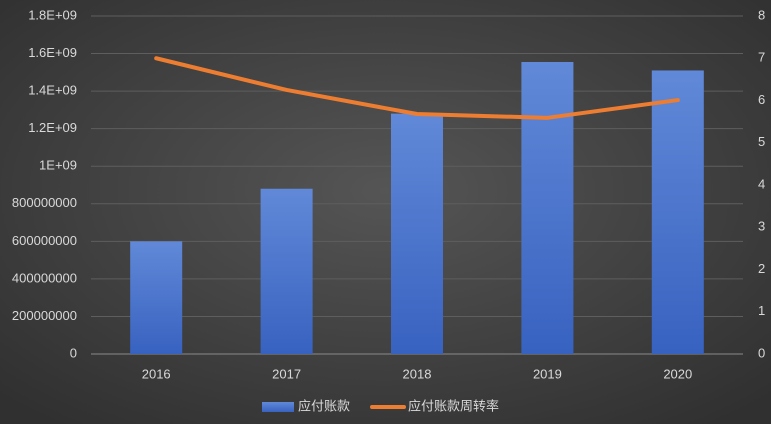 The width and height of the screenshot is (771, 424). Describe the element at coordinates (417, 88) in the screenshot. I see `line` at that location.